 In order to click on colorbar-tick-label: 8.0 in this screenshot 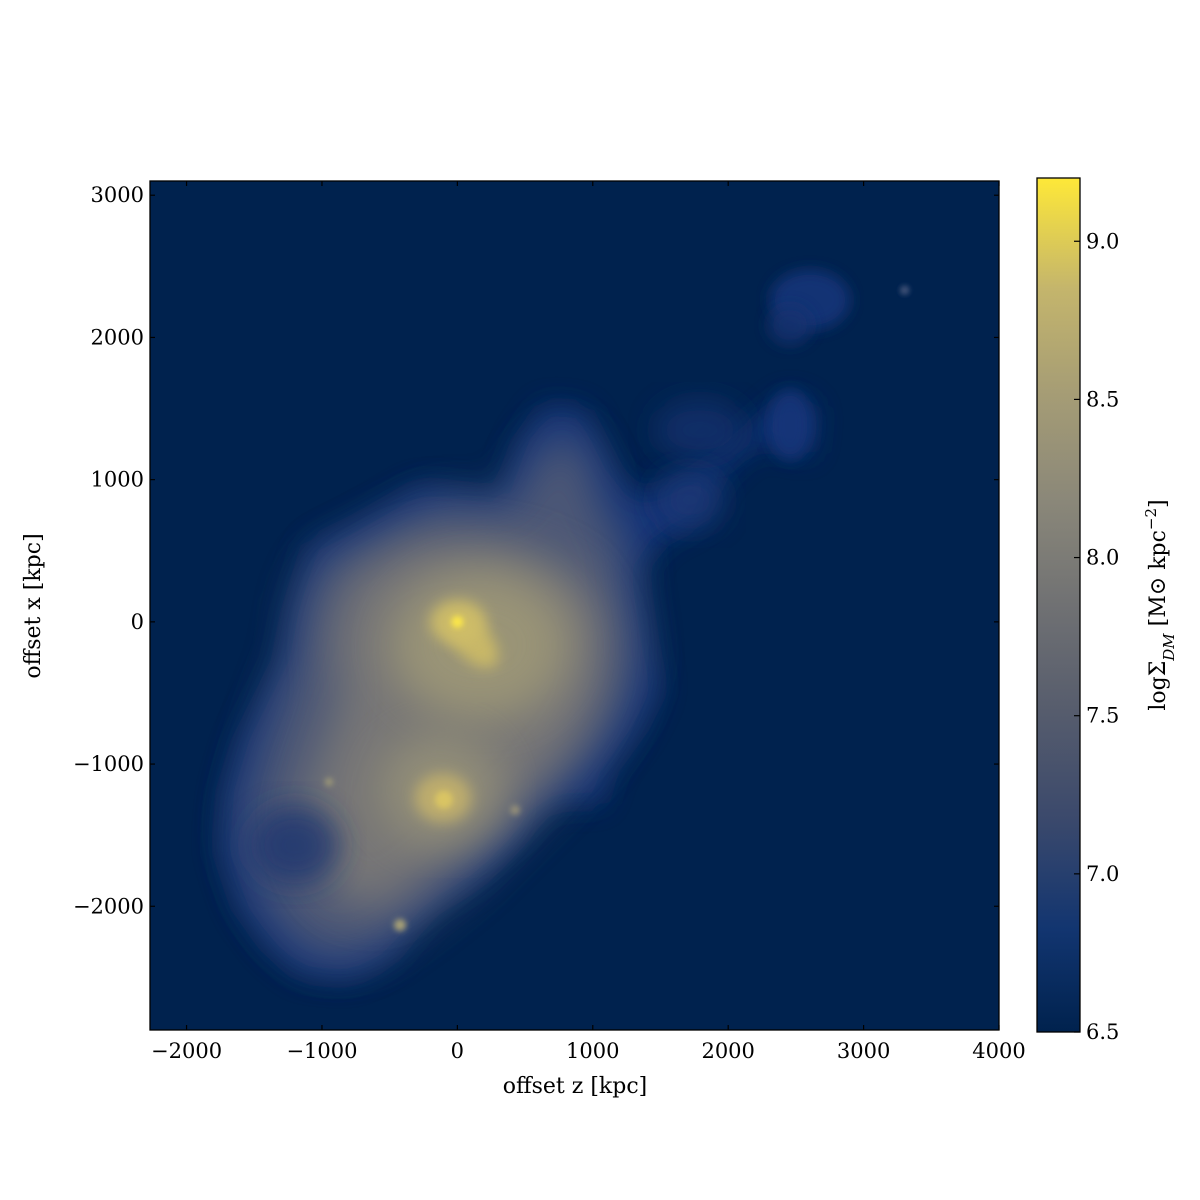, I will do `click(1102, 558)`.